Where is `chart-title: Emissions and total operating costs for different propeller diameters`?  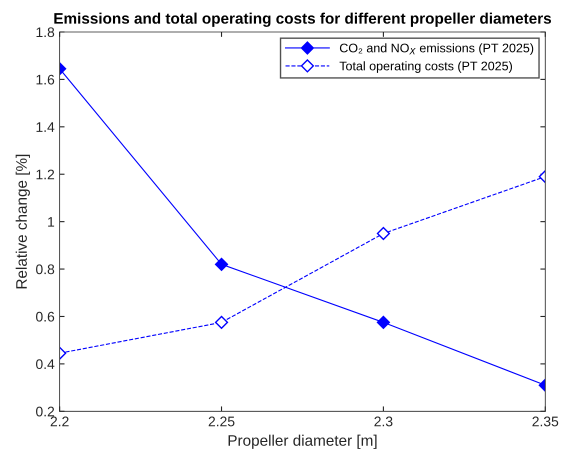
chart-title: Emissions and total operating costs for different propeller diameters is located at coordinates (303, 19).